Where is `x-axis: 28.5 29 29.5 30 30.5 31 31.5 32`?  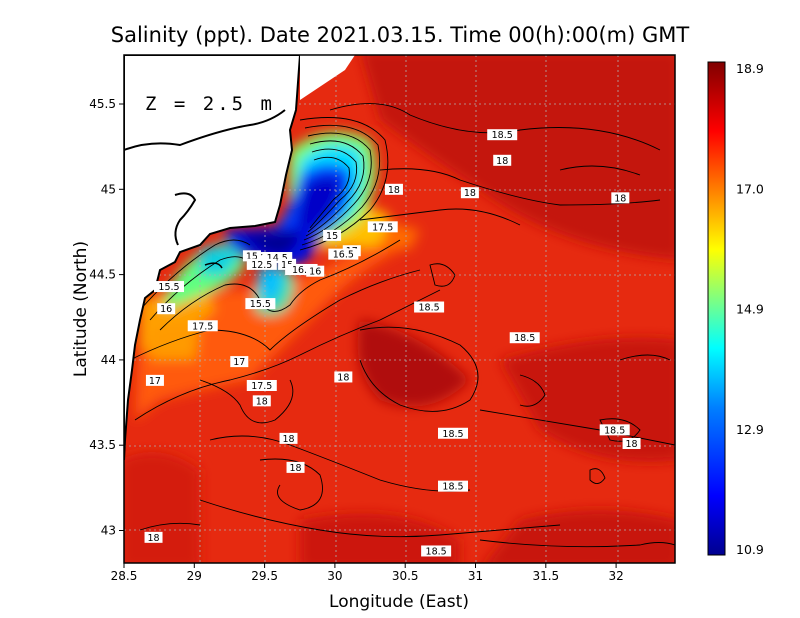 x-axis: 28.5 29 29.5 30 30.5 31 31.5 32 is located at coordinates (367, 573).